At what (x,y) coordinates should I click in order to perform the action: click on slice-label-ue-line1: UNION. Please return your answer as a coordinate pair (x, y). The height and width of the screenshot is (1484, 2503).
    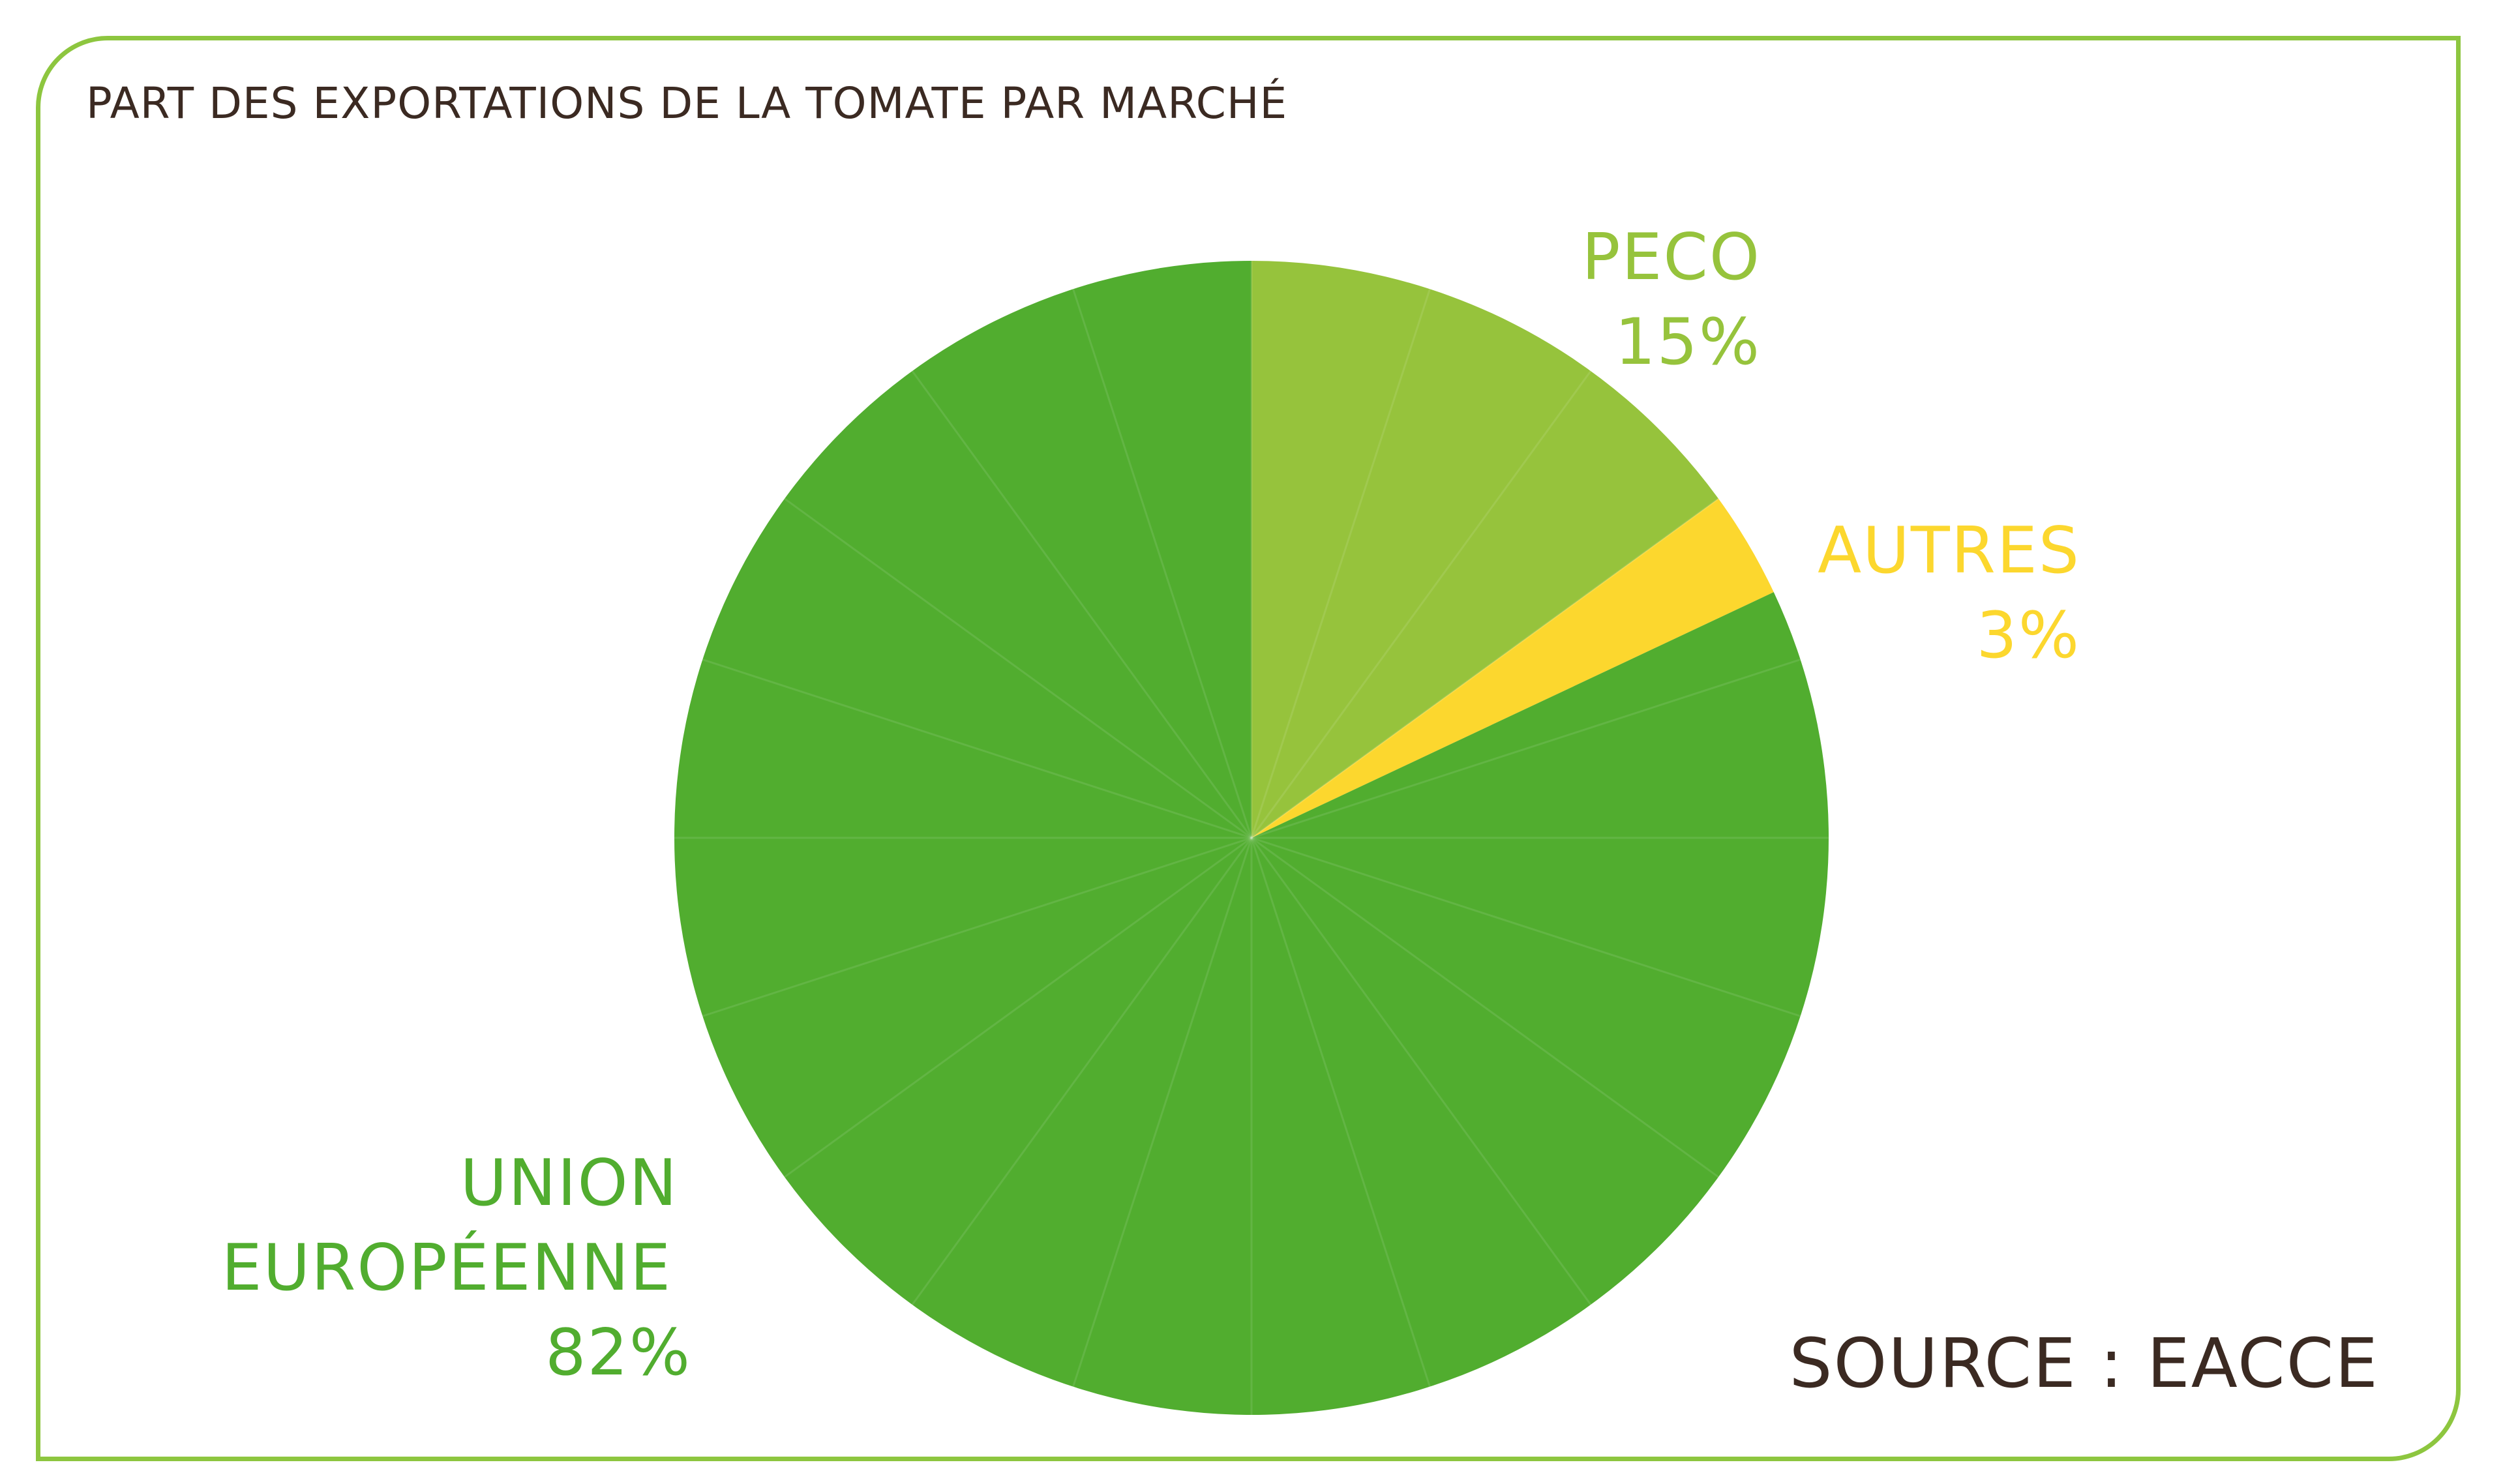
    Looking at the image, I should click on (569, 1183).